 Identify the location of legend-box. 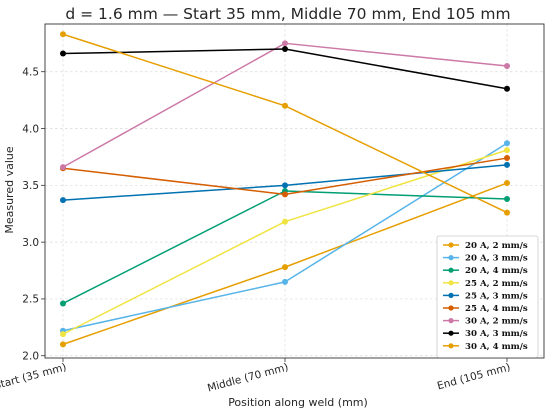
(487, 296).